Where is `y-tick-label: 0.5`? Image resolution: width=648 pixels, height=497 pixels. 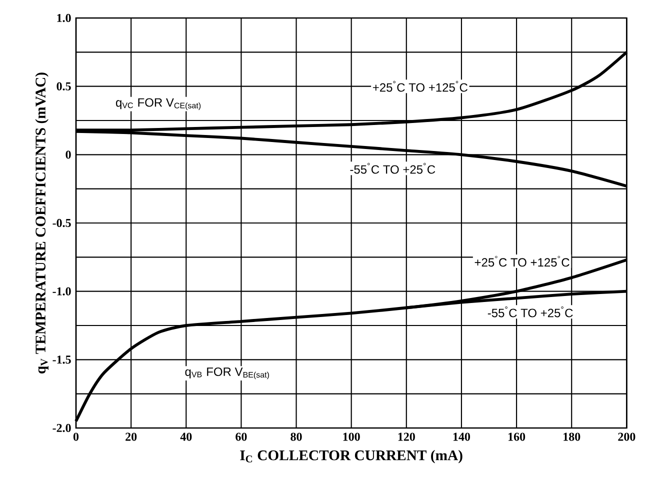 y-tick-label: 0.5 is located at coordinates (63, 86).